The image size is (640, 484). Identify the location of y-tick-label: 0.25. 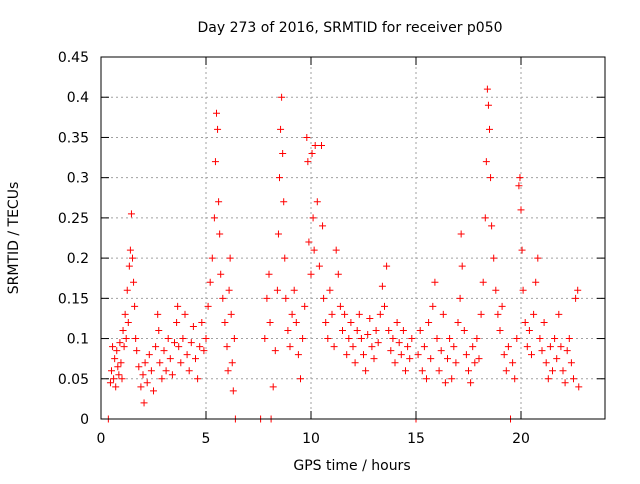
(73, 219).